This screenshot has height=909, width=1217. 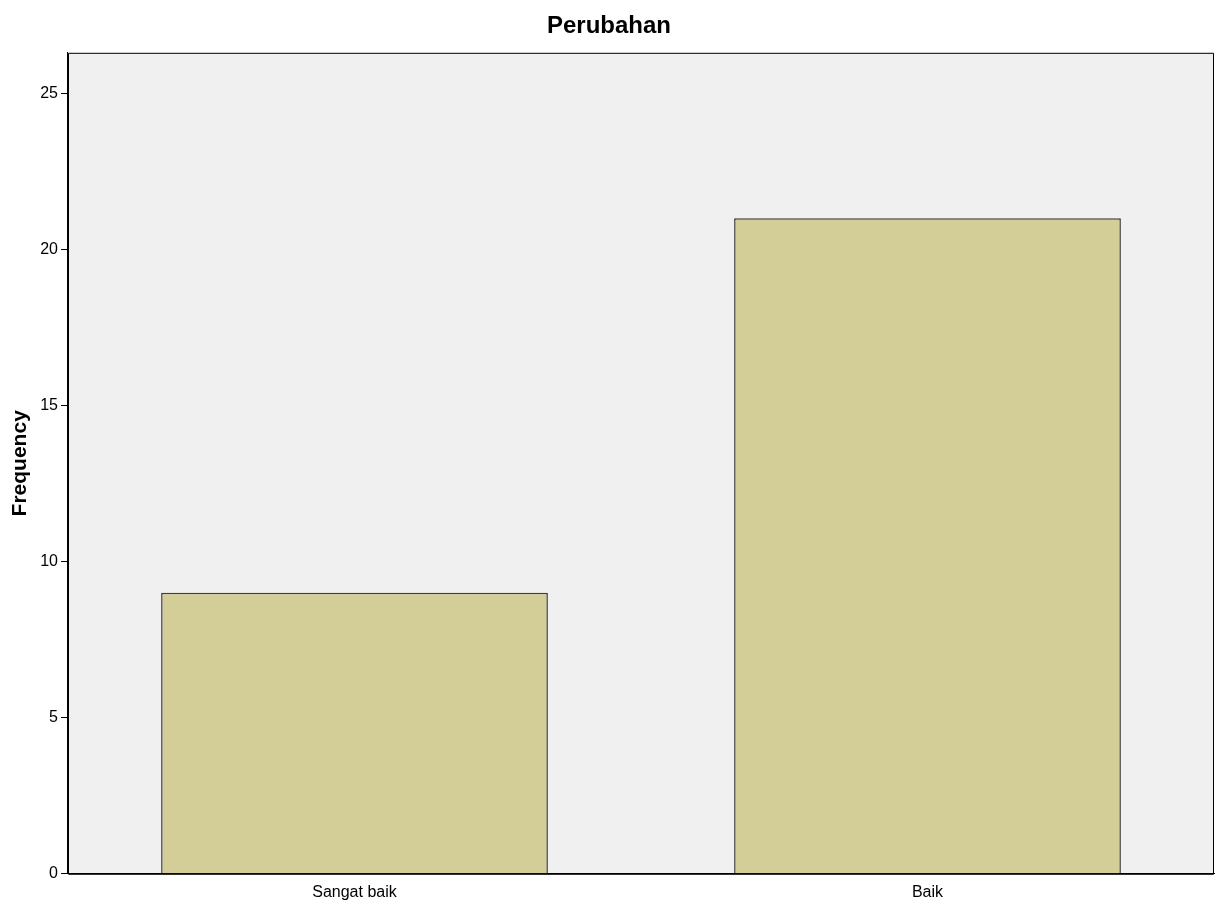 What do you see at coordinates (609, 25) in the screenshot?
I see `chart-title: Perubahan` at bounding box center [609, 25].